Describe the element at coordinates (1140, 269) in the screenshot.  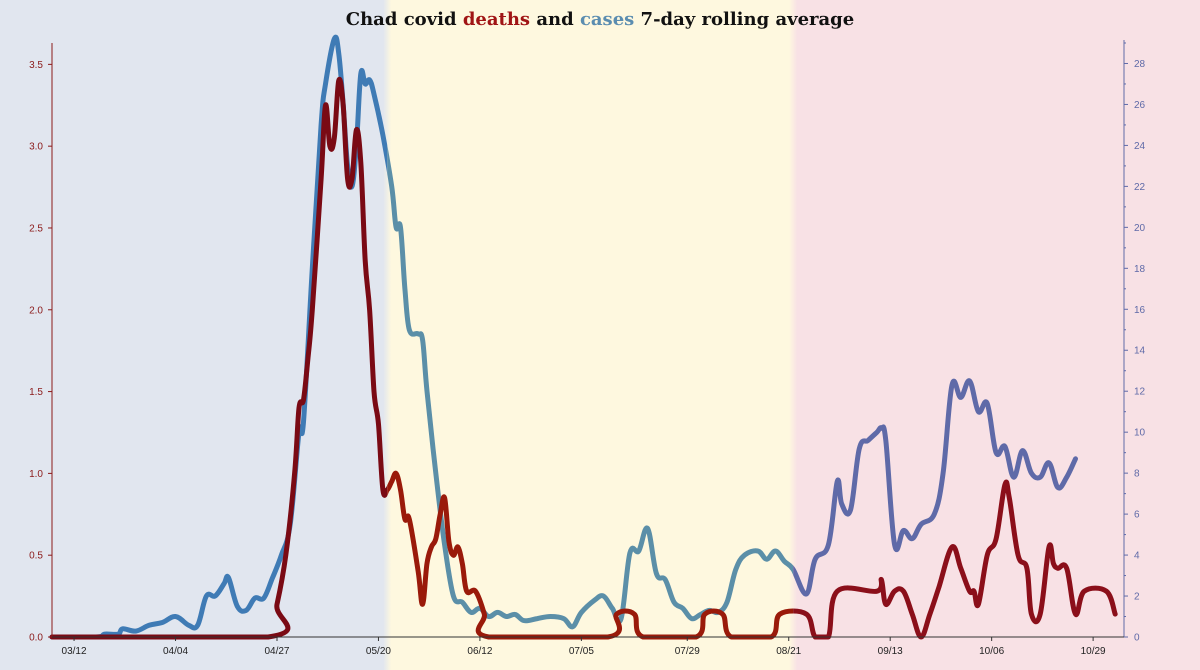
I see `y-right-tick-label-10: 18` at that location.